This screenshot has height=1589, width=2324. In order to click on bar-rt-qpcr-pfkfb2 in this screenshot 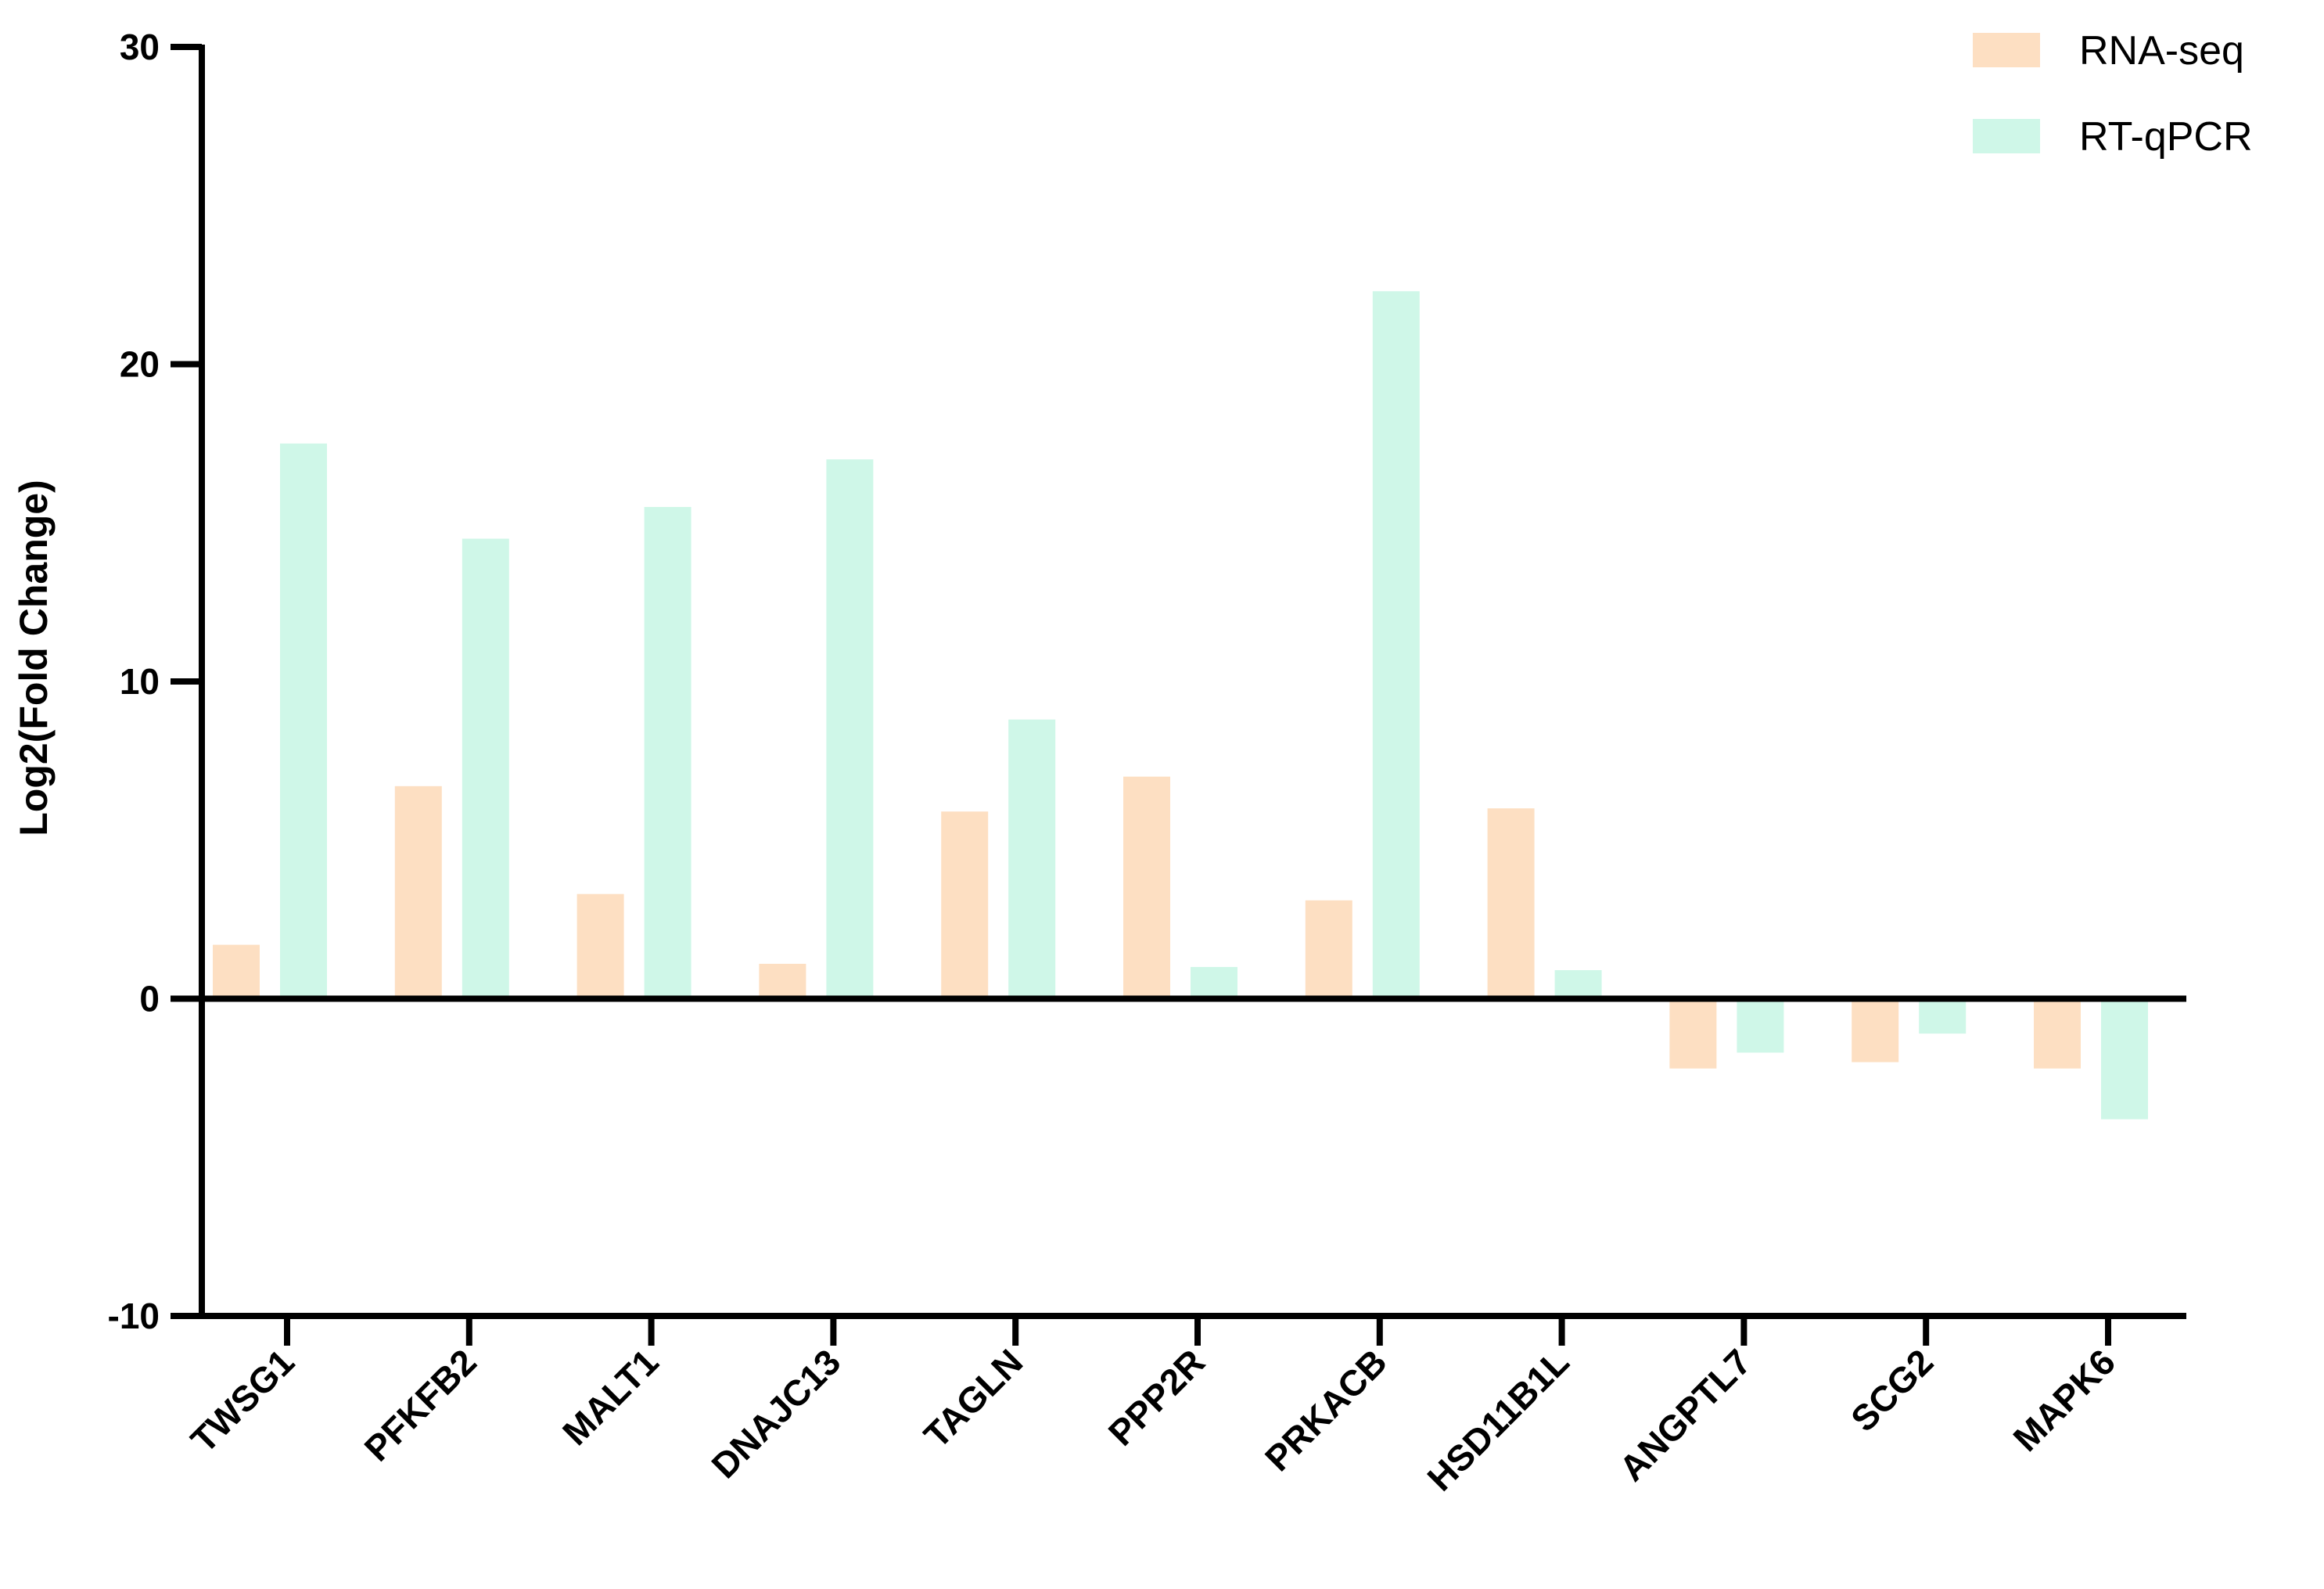, I will do `click(485, 769)`.